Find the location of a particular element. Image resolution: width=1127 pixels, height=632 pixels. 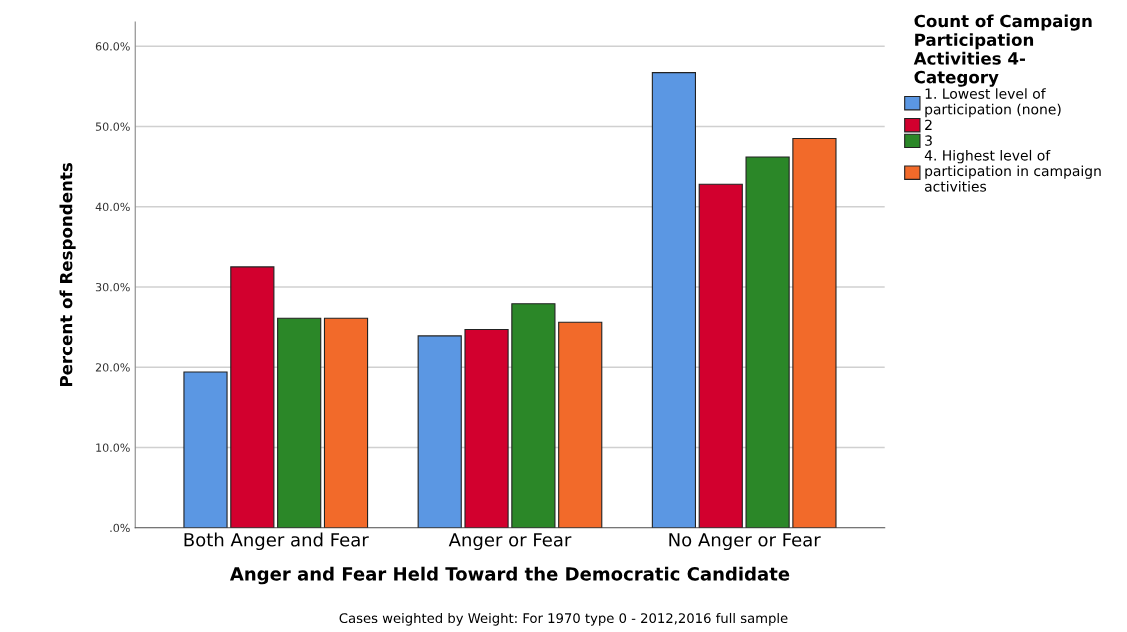

y-tick-label: 20.0% is located at coordinates (112, 367).